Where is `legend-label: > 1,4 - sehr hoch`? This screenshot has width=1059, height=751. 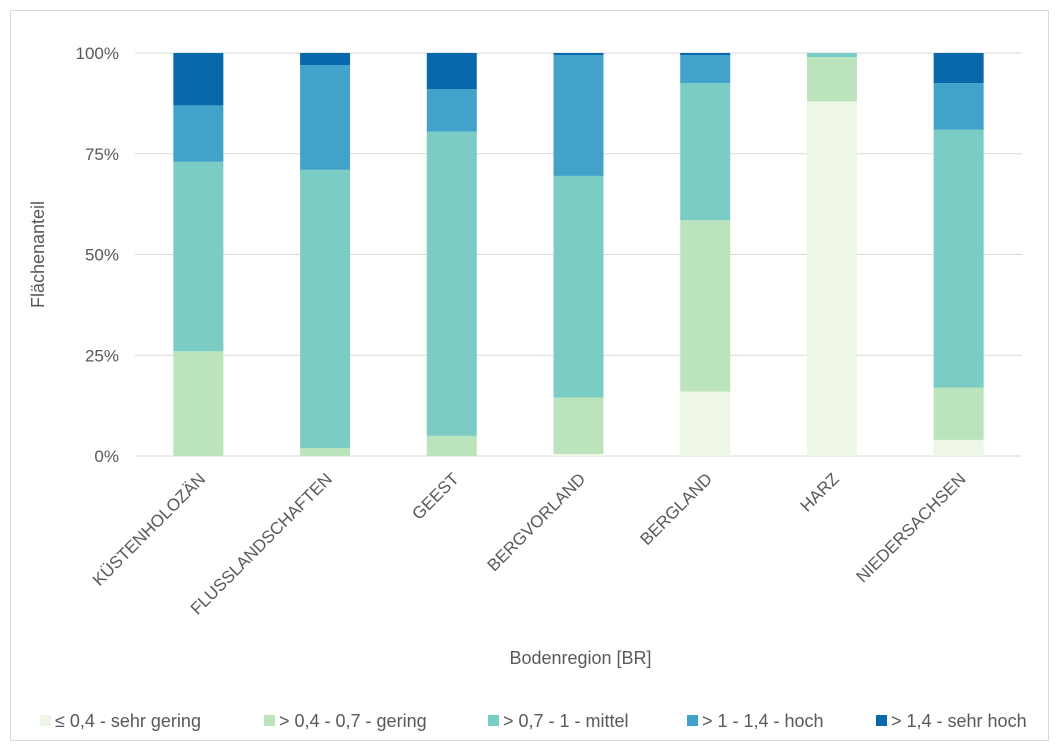 legend-label: > 1,4 - sehr hoch is located at coordinates (959, 721).